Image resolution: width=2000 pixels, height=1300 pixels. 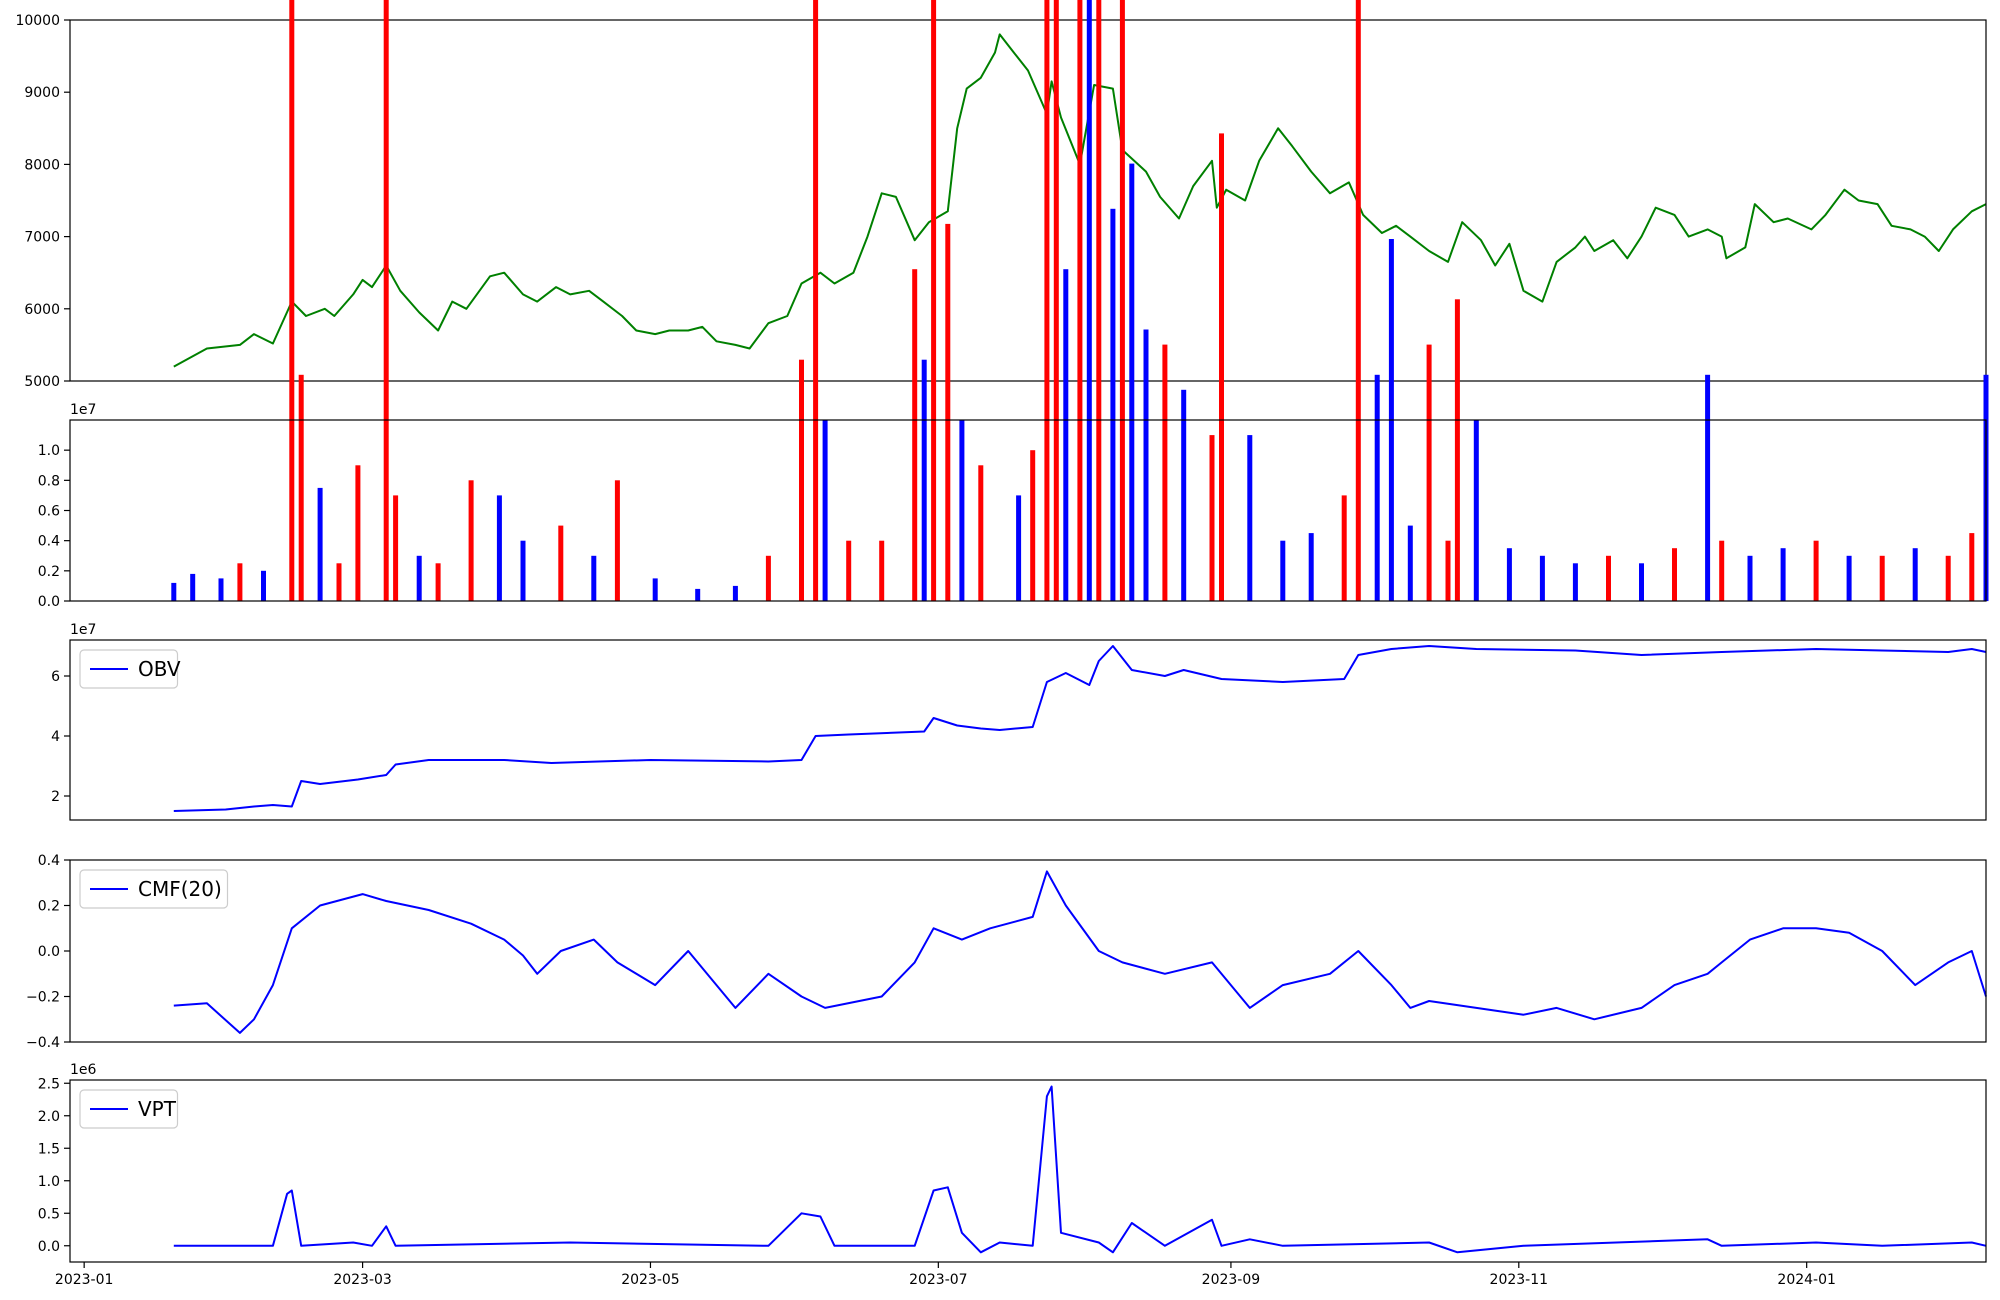 What do you see at coordinates (180, 889) in the screenshot?
I see `legend-label: CMF(20)` at bounding box center [180, 889].